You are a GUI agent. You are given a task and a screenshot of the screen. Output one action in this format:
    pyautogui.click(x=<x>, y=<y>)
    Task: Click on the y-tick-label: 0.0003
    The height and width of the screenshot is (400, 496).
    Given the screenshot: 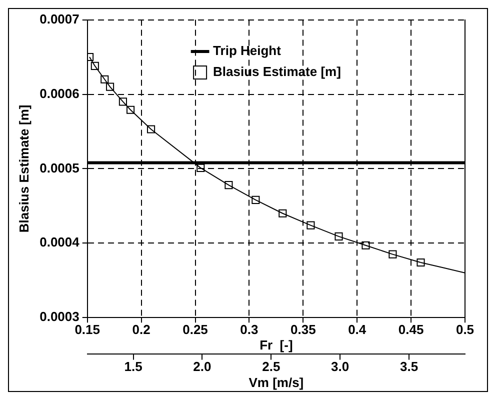 What is the action you would take?
    pyautogui.click(x=60, y=316)
    